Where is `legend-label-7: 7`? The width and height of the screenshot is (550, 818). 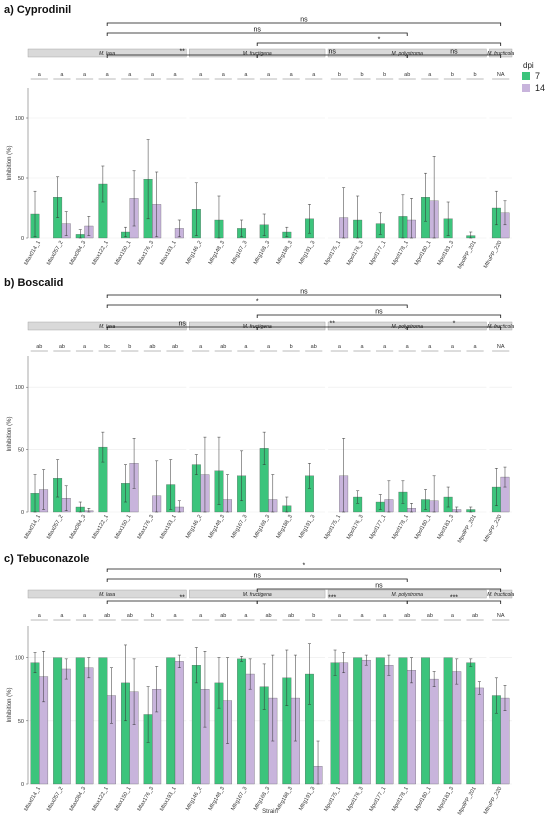
legend-label-7: 7 is located at coordinates (537, 76).